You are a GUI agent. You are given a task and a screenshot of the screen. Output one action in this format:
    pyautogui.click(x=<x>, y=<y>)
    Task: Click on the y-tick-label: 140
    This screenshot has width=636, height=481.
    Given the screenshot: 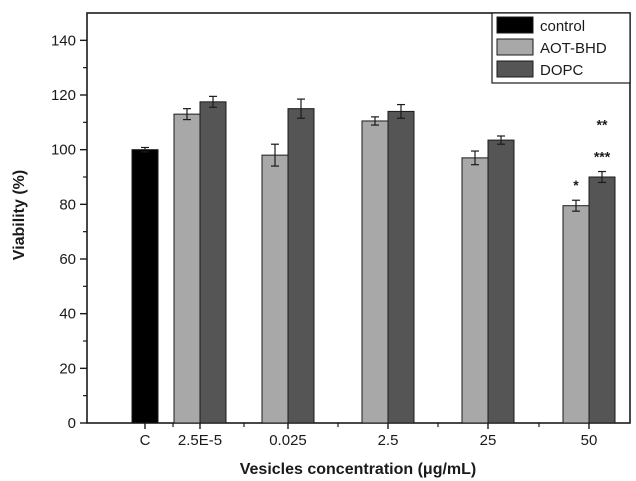 What is the action you would take?
    pyautogui.click(x=63, y=40)
    